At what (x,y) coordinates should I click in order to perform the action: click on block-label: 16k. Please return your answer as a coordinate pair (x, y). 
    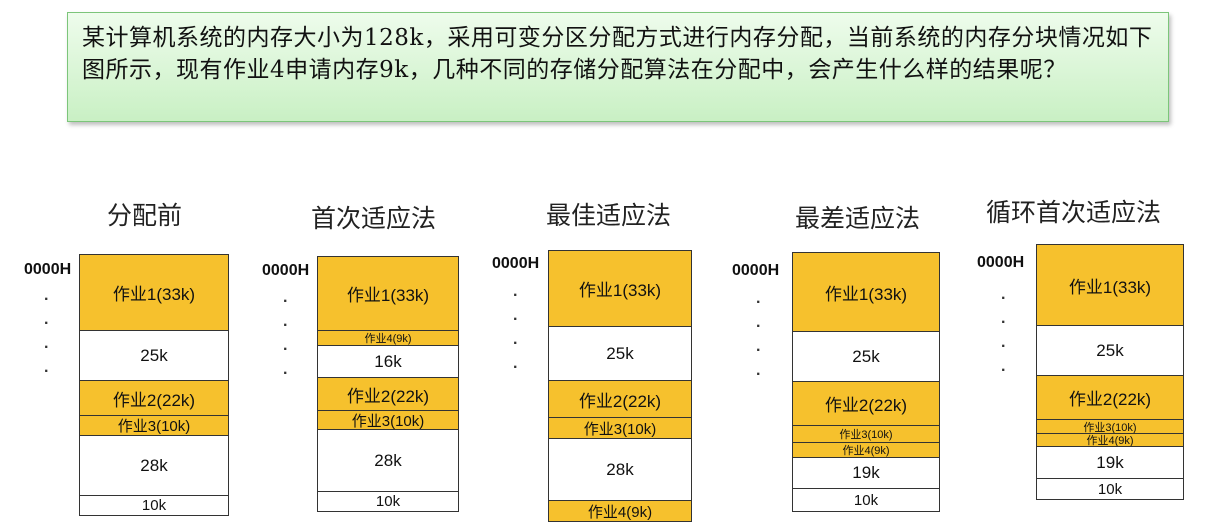
    Looking at the image, I should click on (388, 361).